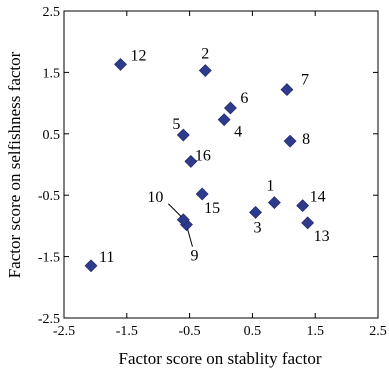 This screenshot has width=389, height=372. What do you see at coordinates (315, 331) in the screenshot?
I see `x-tick-label: 1.5` at bounding box center [315, 331].